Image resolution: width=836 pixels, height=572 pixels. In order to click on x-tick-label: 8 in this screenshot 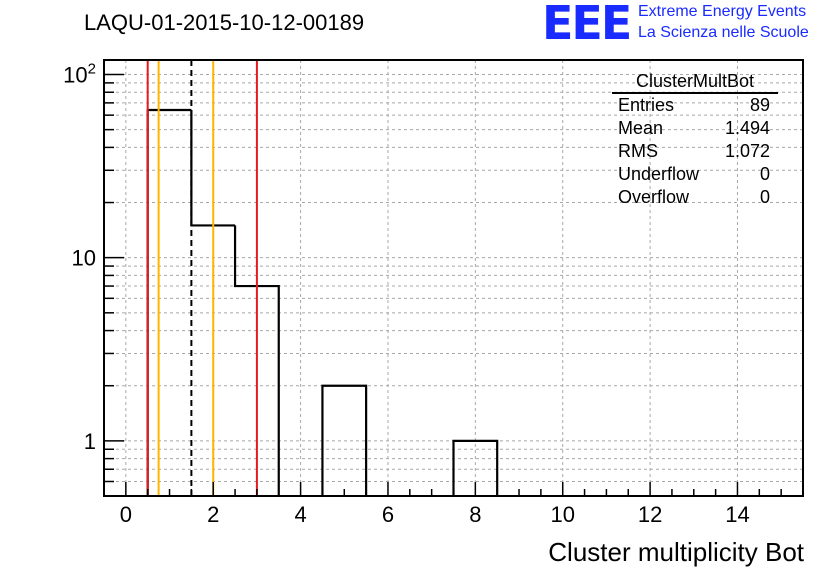, I will do `click(475, 514)`.